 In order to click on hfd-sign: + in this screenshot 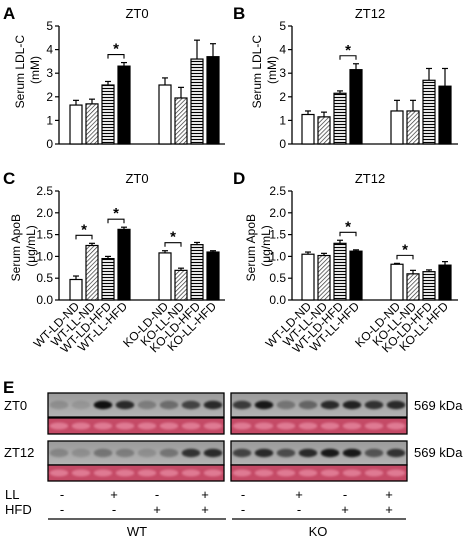, I will do `click(157, 509)`.